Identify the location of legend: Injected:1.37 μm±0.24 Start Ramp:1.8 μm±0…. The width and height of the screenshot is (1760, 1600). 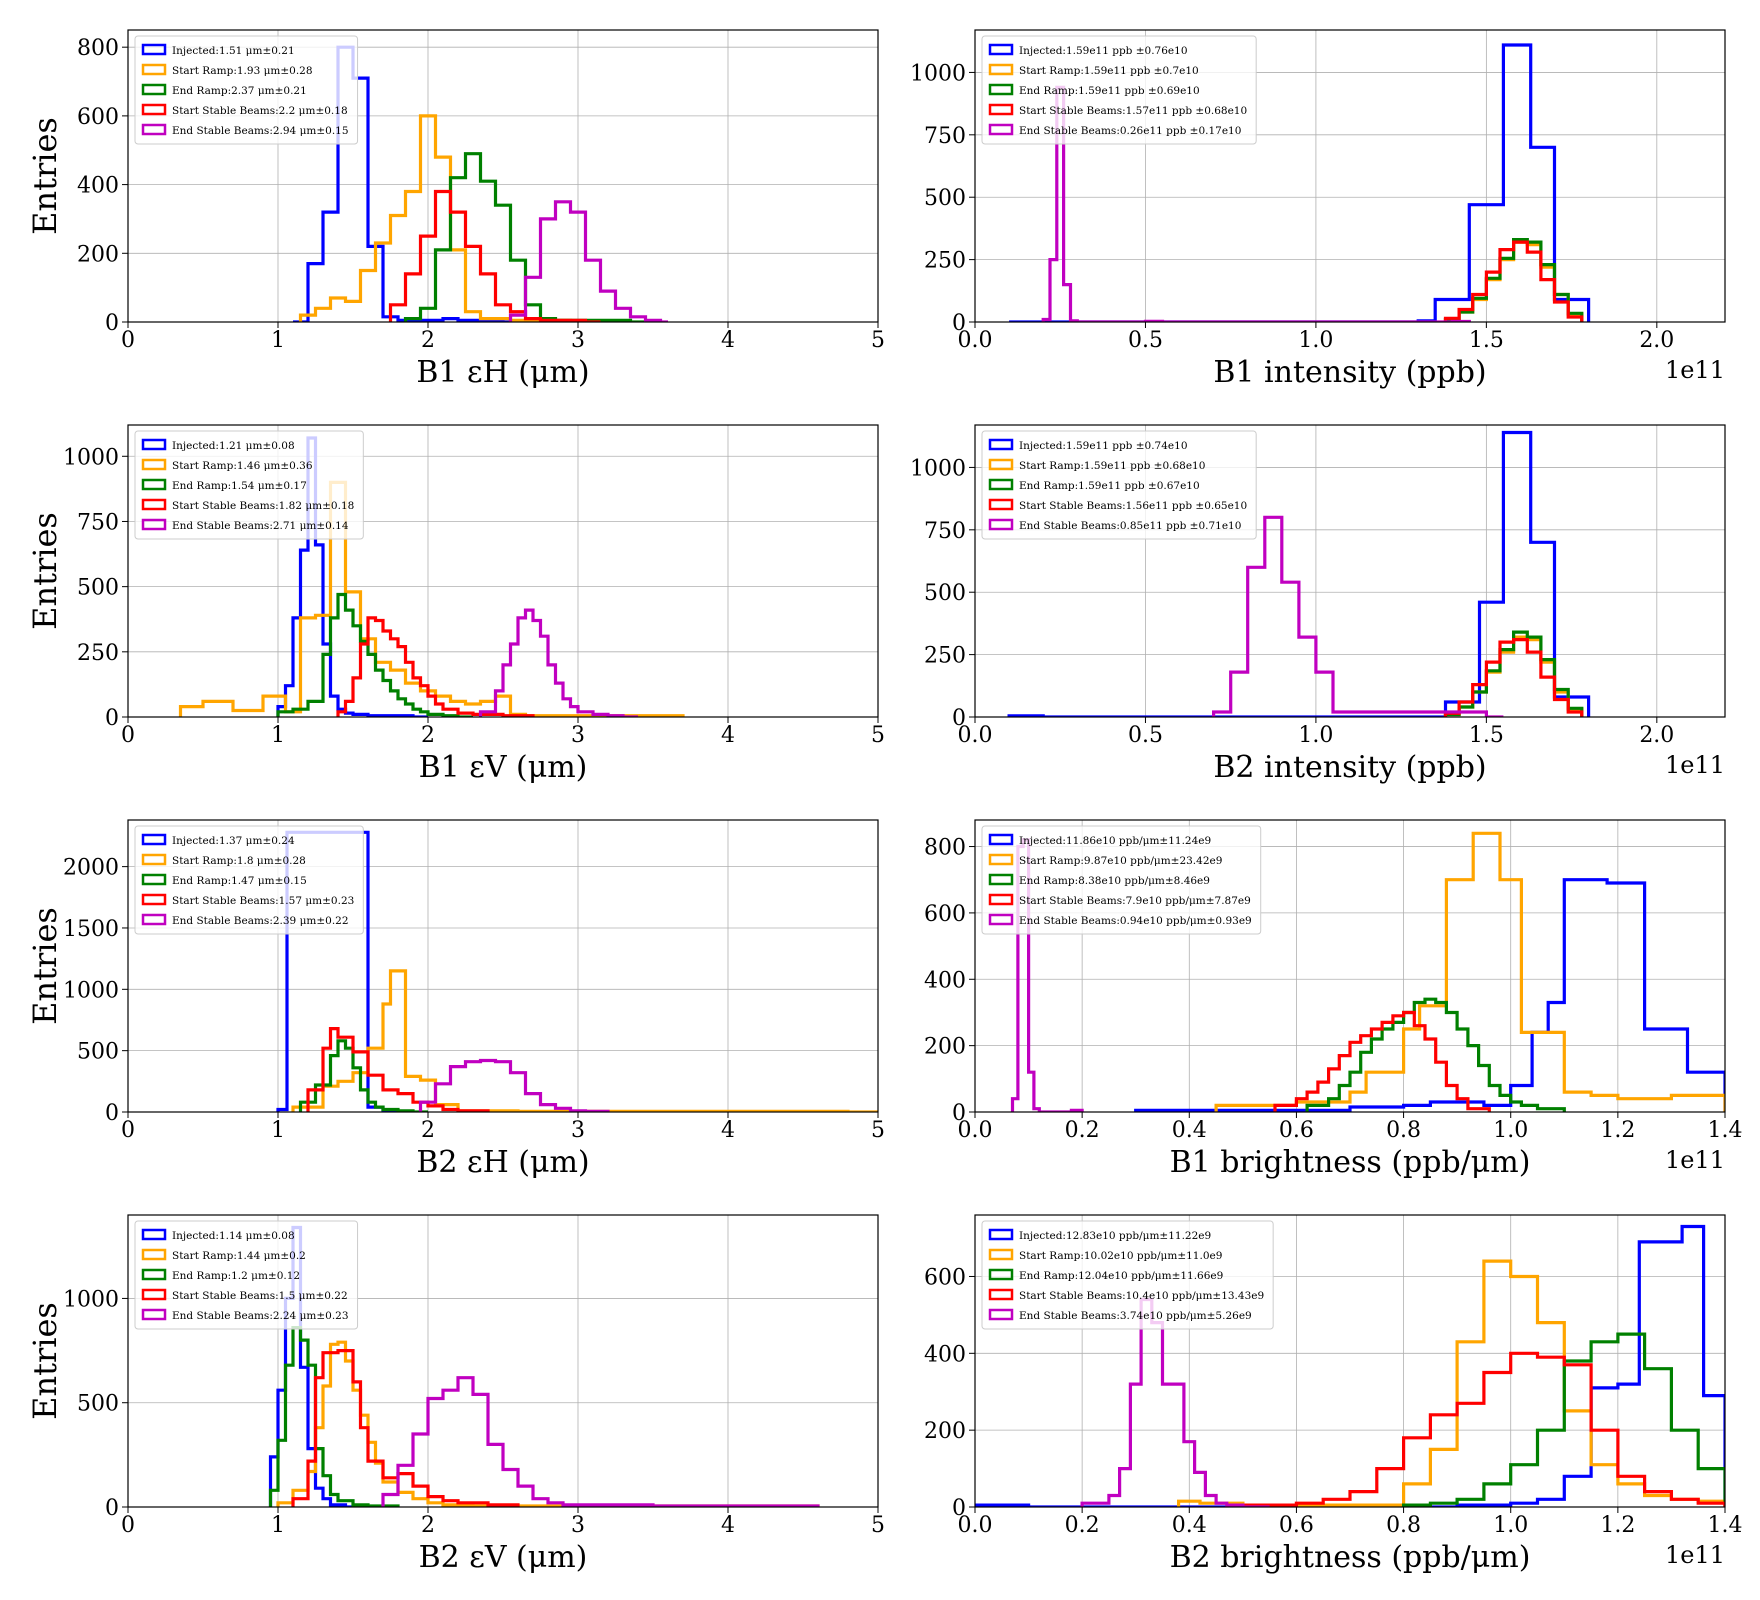
(249, 880).